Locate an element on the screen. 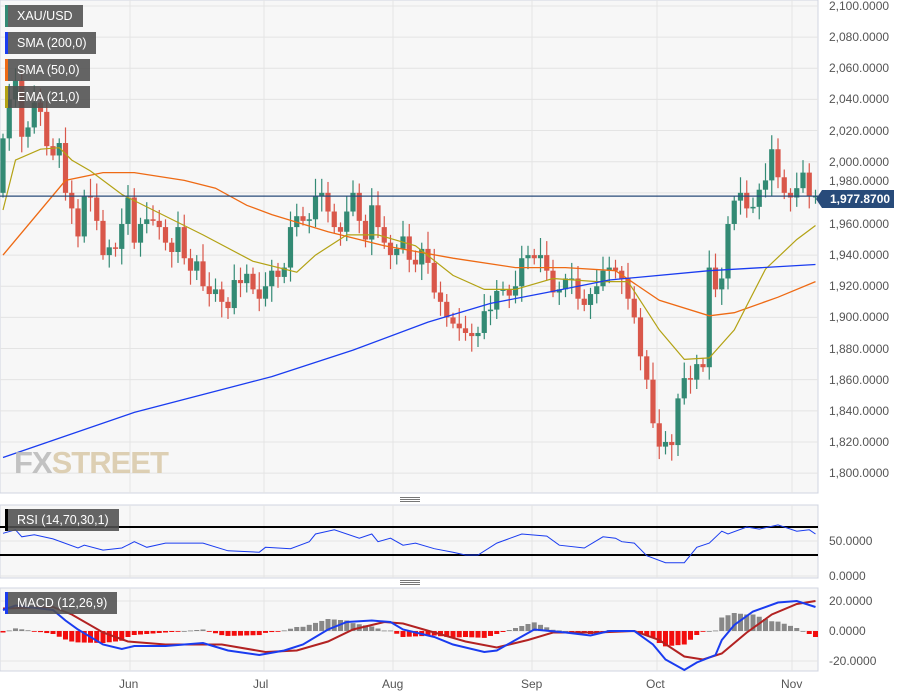  macd-axis-tick-label: -20.0000 is located at coordinates (853, 661).